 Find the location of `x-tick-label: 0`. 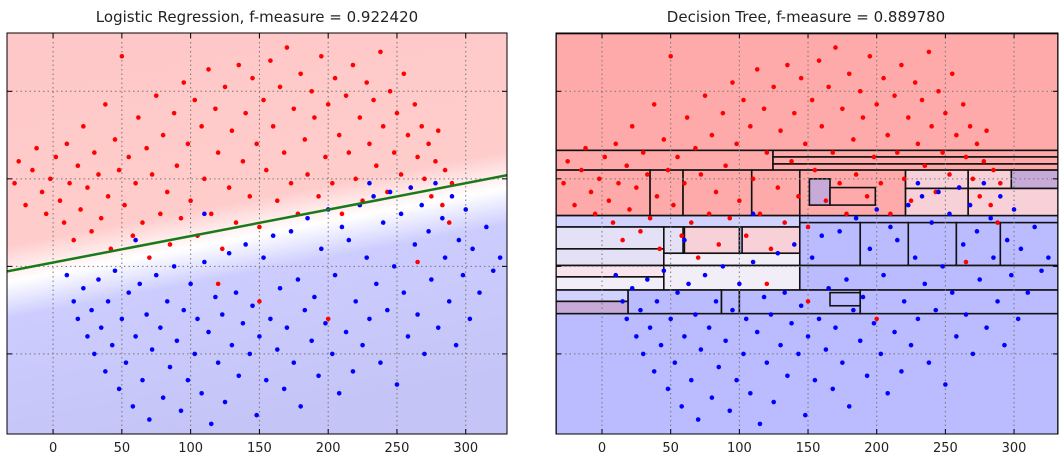

x-tick-label: 0 is located at coordinates (53, 448).